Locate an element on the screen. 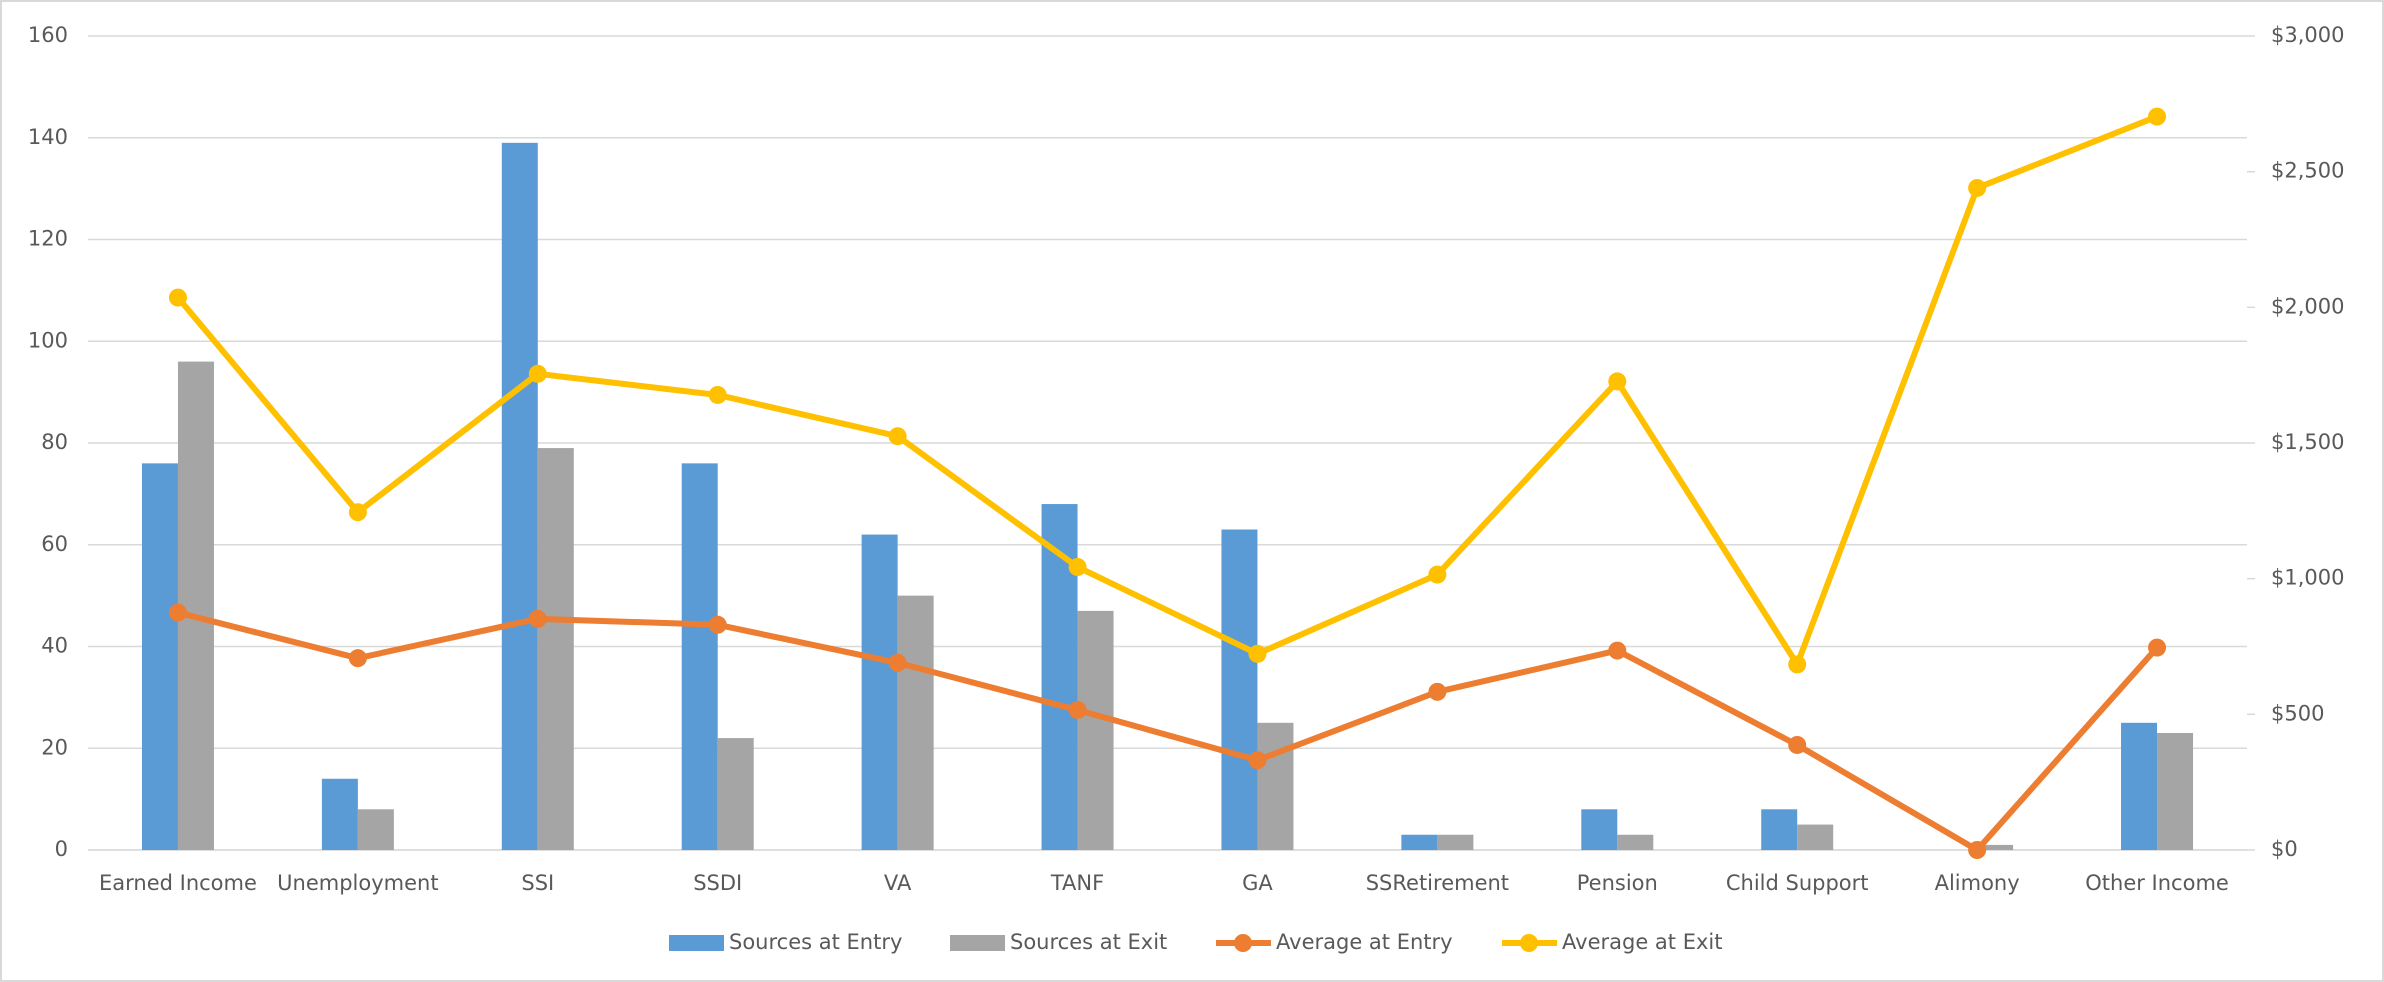  x-tick-label: Earned Income is located at coordinates (178, 883).